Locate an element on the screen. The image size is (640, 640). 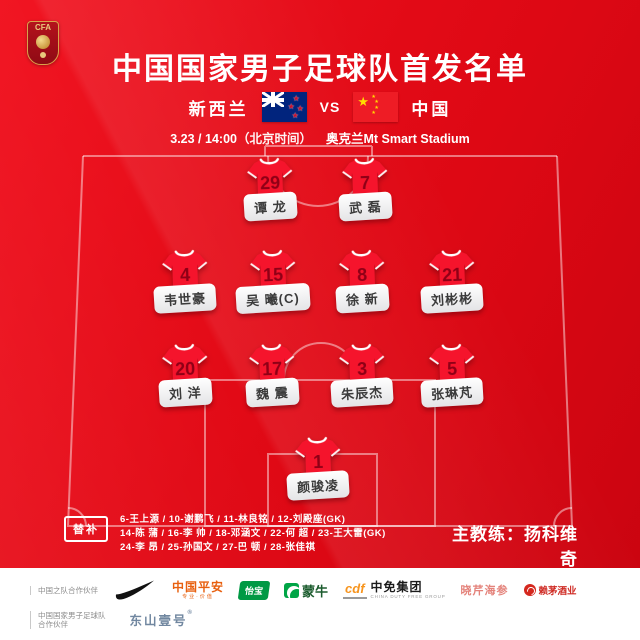
player-name-label: 韦世豪 is located at coordinates (185, 298).